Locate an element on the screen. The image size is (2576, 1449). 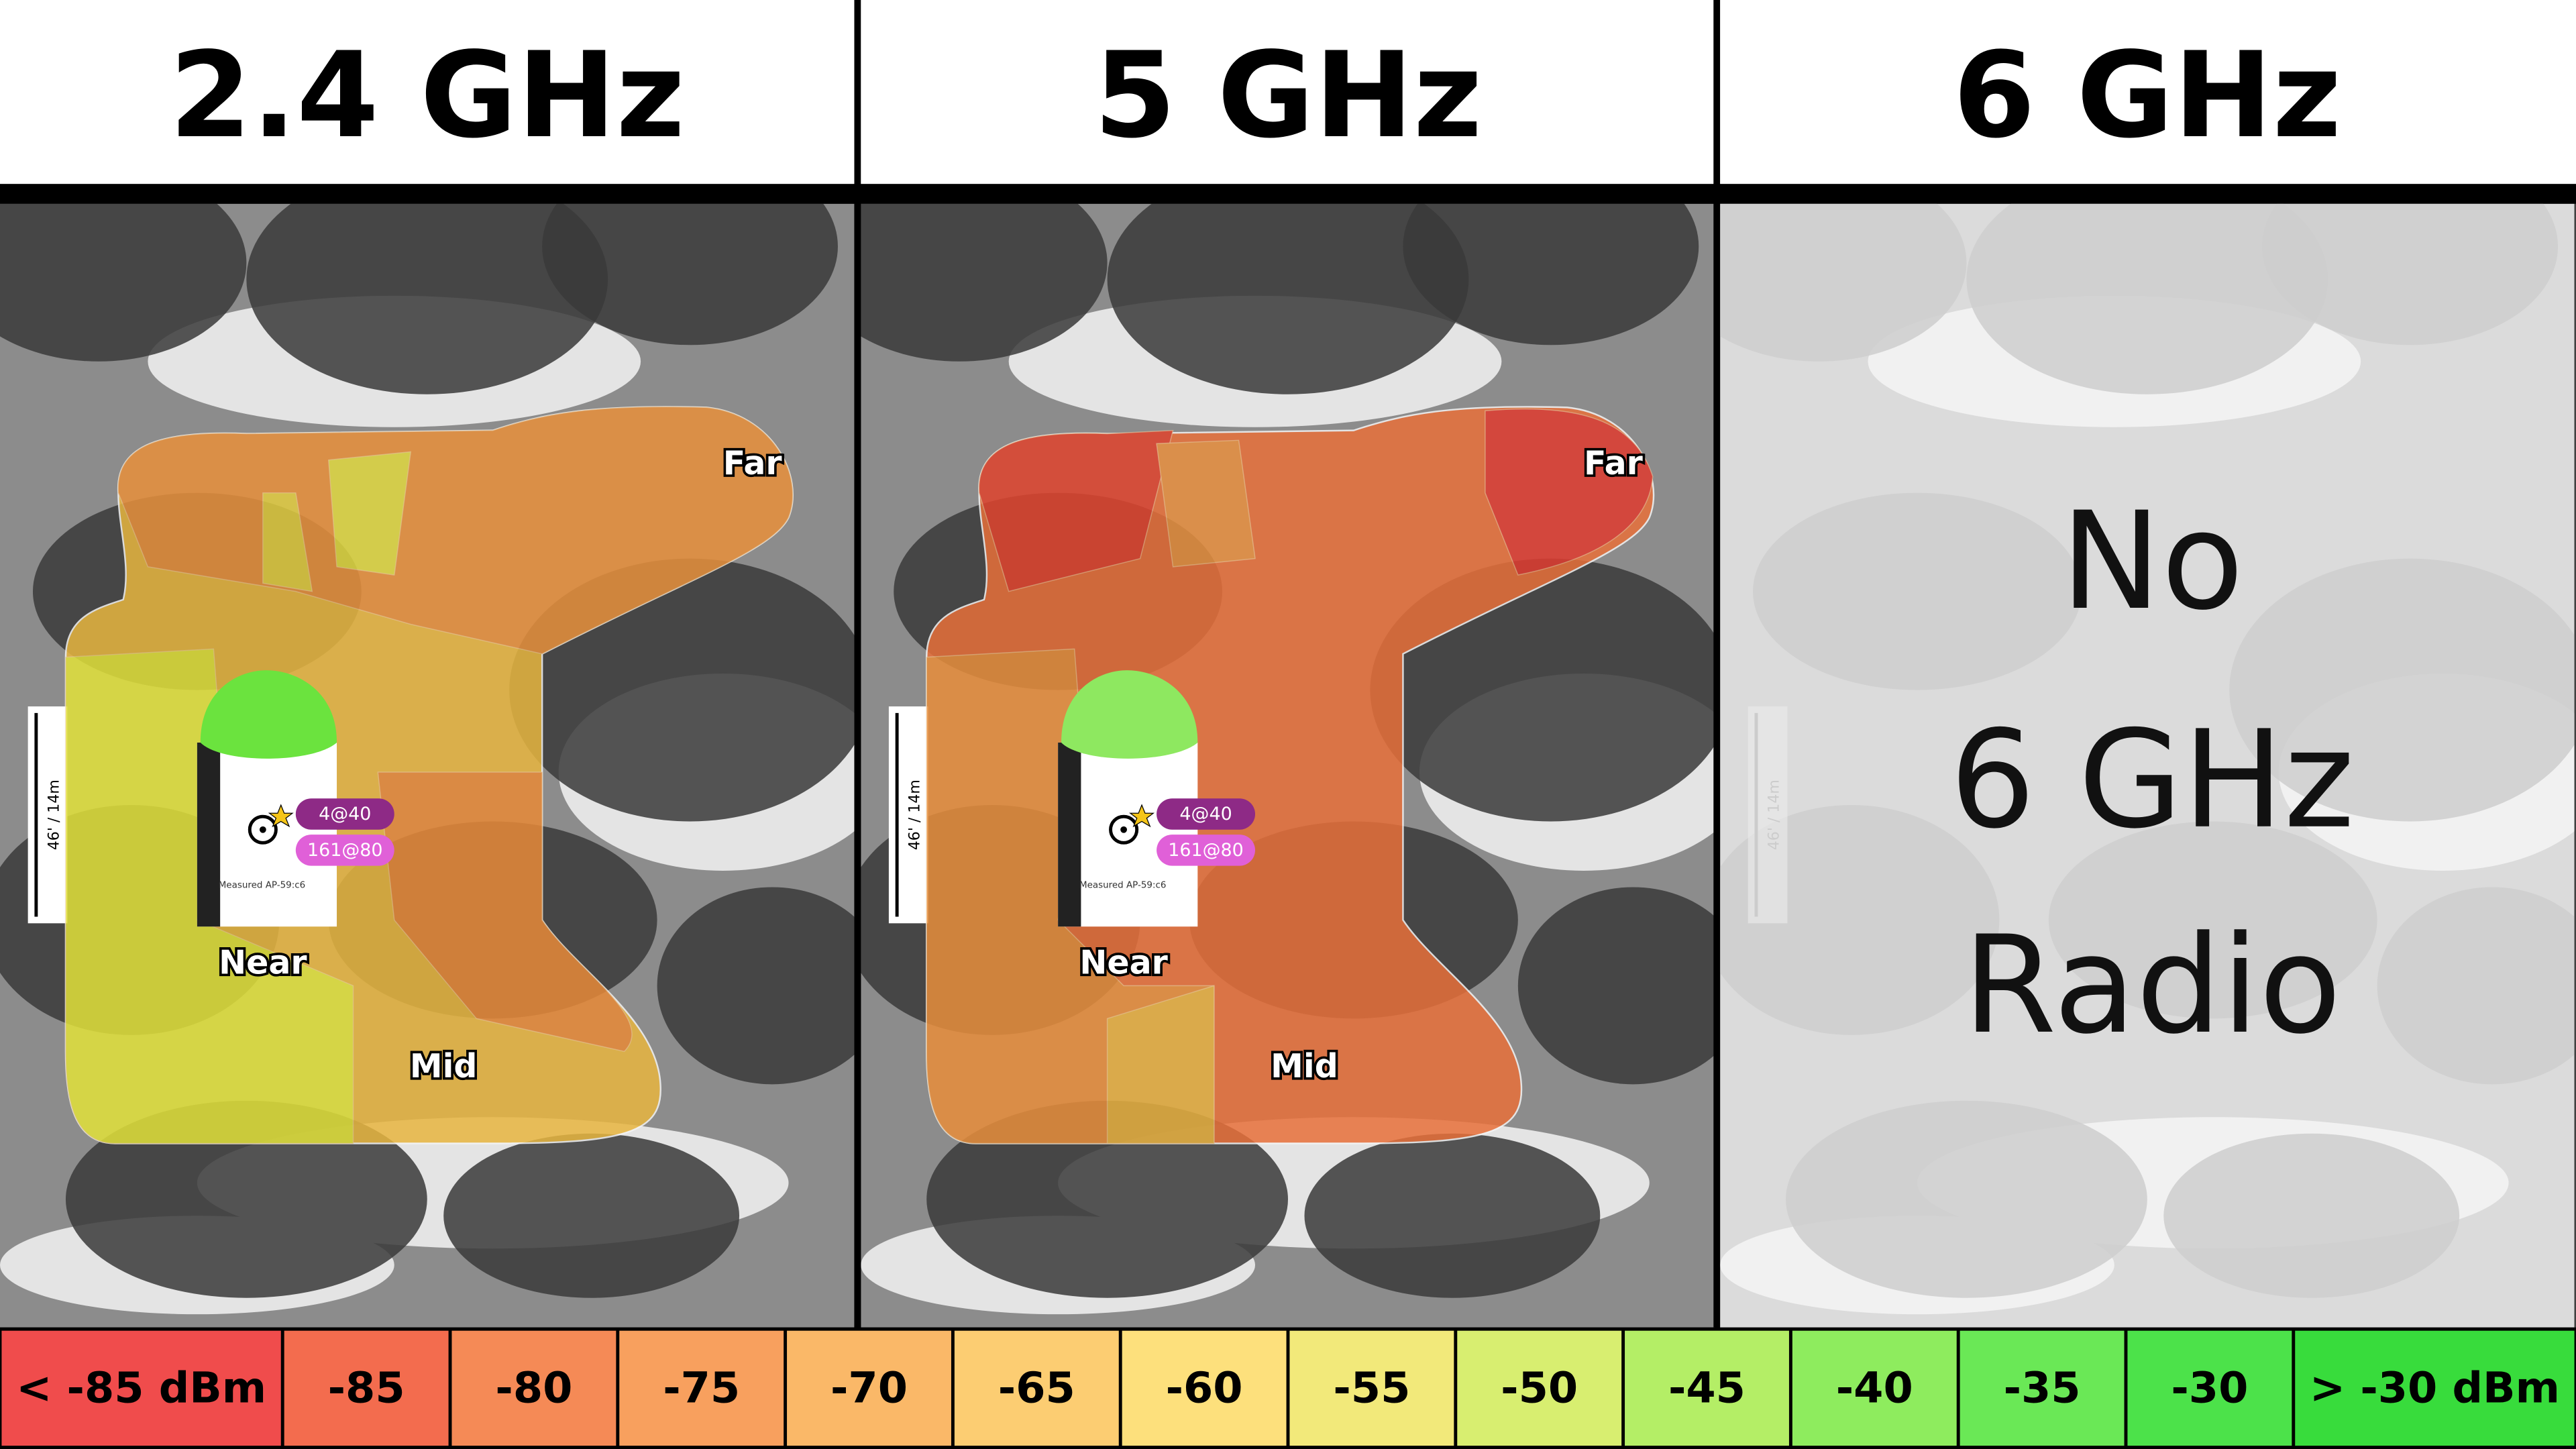
legend-label: < -85 dBm is located at coordinates (141, 1388).